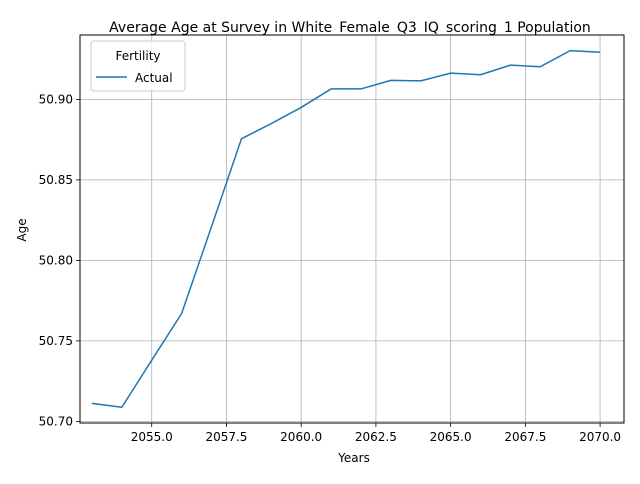  Describe the element at coordinates (56, 341) in the screenshot. I see `y-tick-label: 50.75` at that location.